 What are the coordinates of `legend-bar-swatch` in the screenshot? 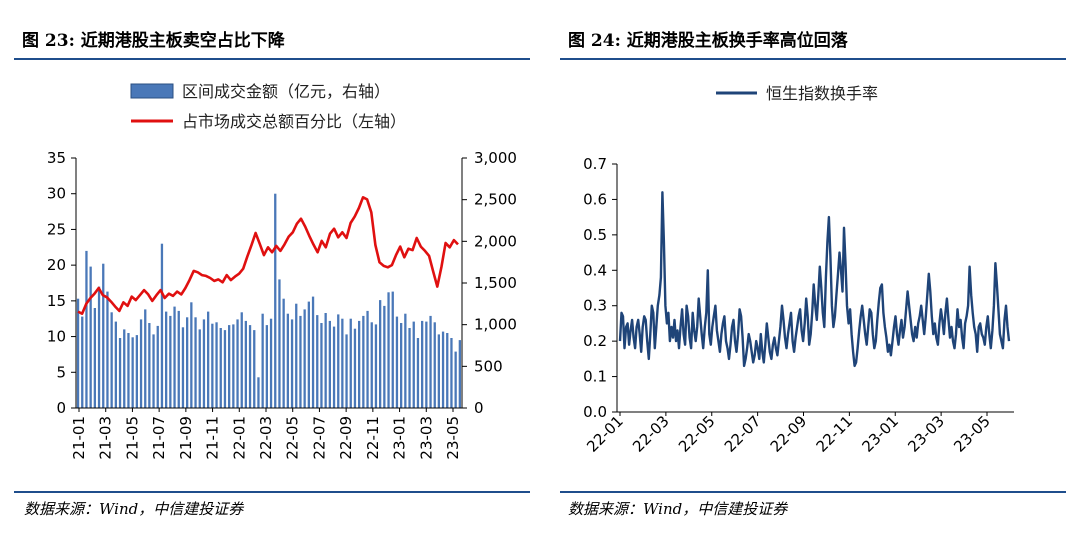 It's located at (152, 91).